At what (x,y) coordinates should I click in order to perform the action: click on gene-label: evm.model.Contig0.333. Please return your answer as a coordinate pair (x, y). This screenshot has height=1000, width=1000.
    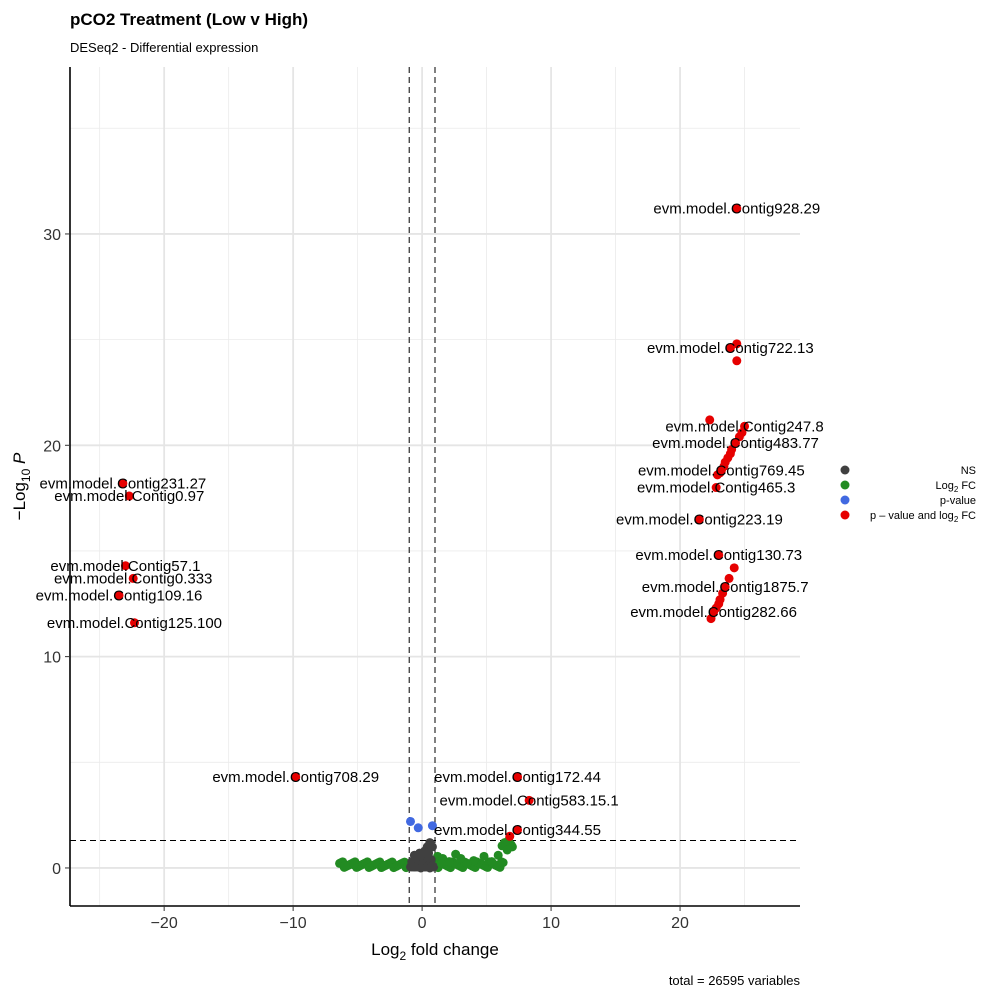
    Looking at the image, I should click on (133, 578).